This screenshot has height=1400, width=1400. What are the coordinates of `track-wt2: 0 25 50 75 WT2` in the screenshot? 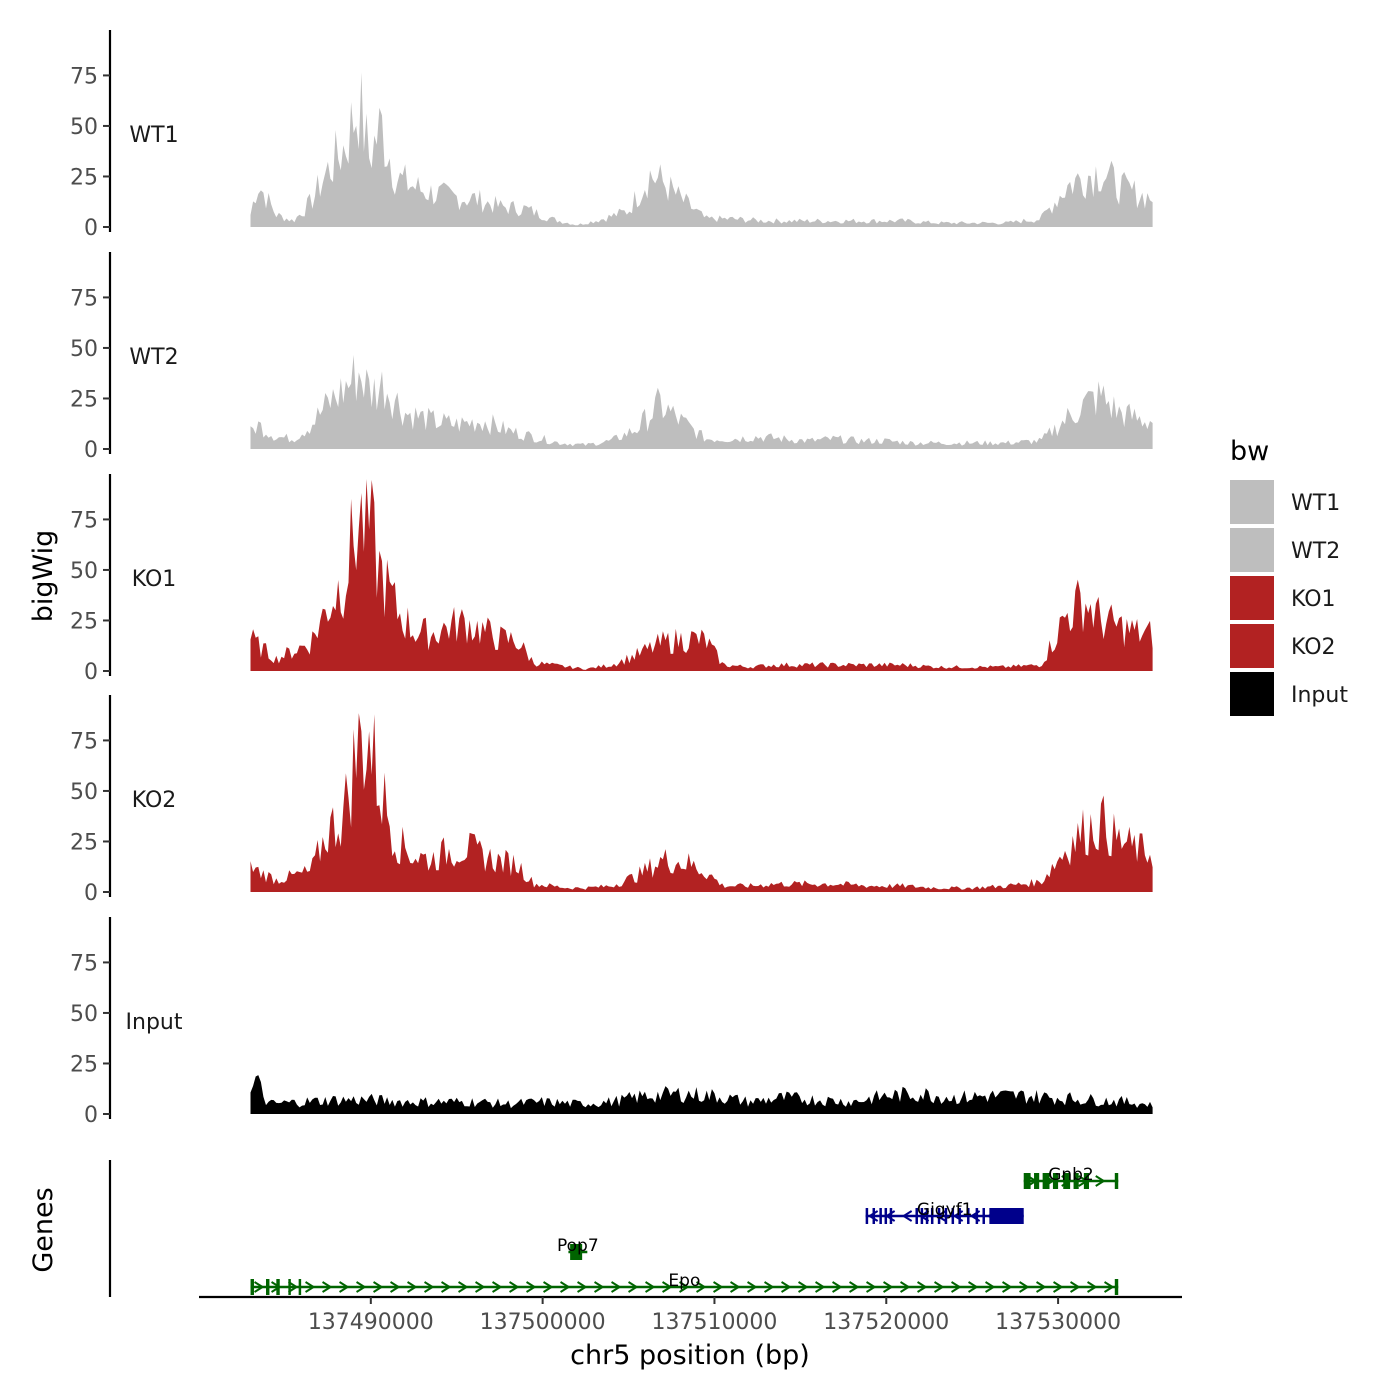 It's located at (611, 357).